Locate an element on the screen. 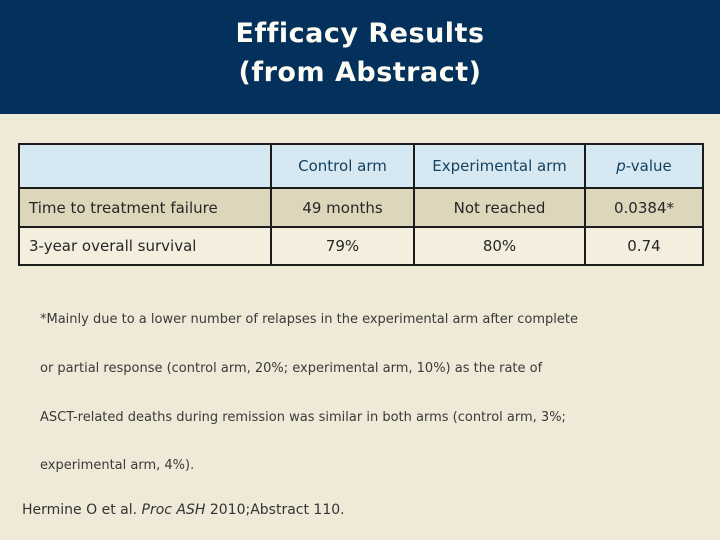 This screenshot has width=720, height=540. citation-prefix: Hermine O et al. is located at coordinates (82, 510).